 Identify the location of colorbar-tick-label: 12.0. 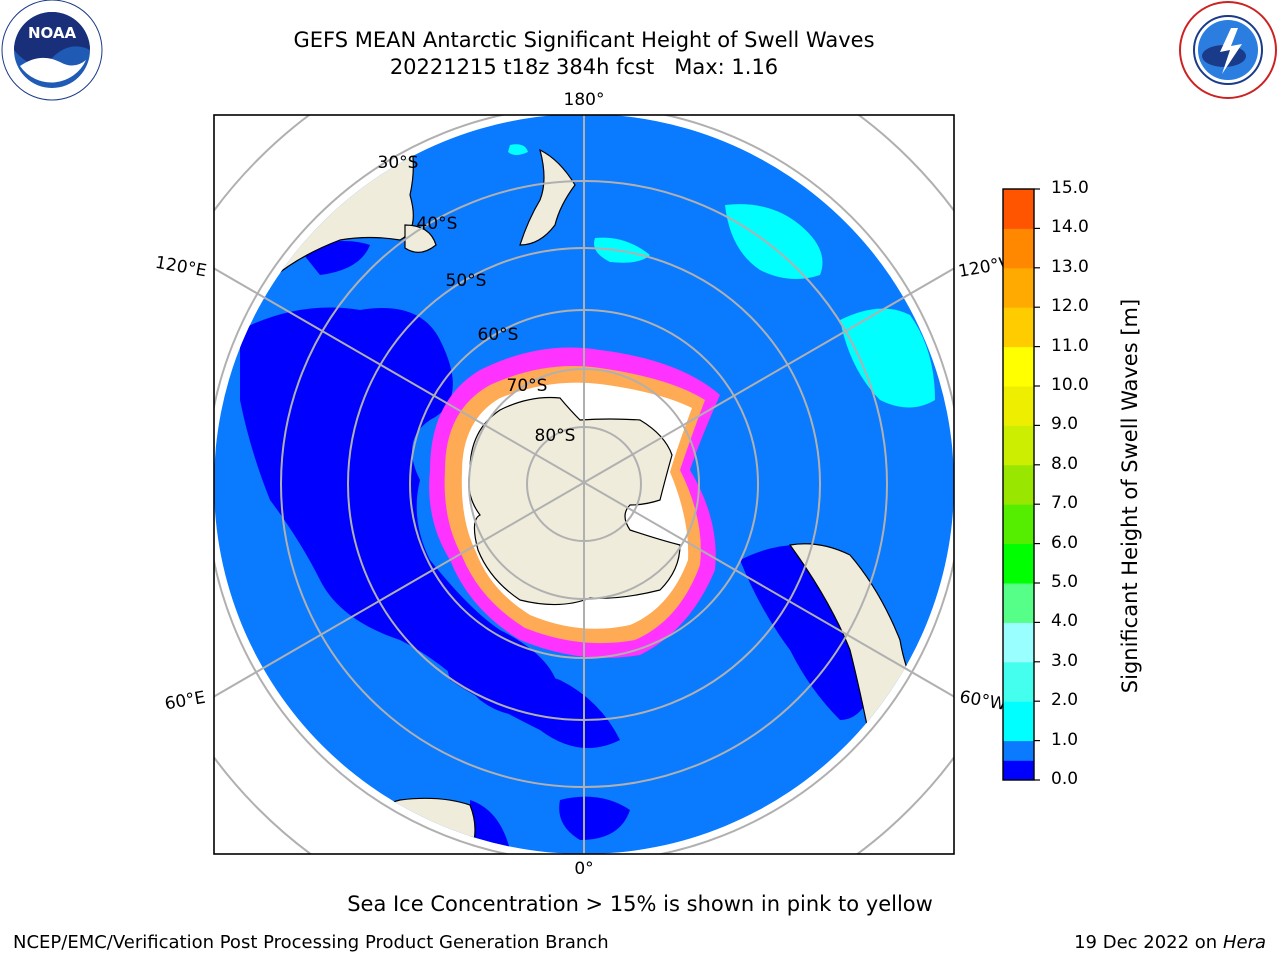
(1070, 306).